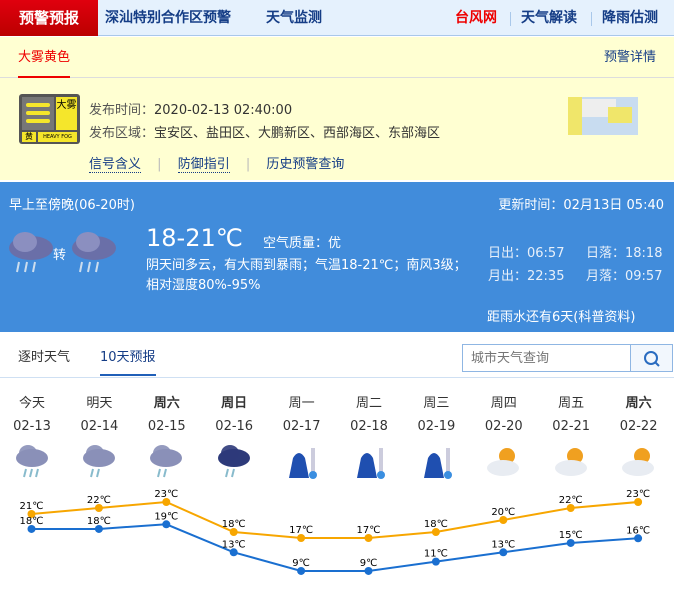 The width and height of the screenshot is (674, 591). Describe the element at coordinates (503, 512) in the screenshot. I see `high-temp-label: 20℃` at that location.